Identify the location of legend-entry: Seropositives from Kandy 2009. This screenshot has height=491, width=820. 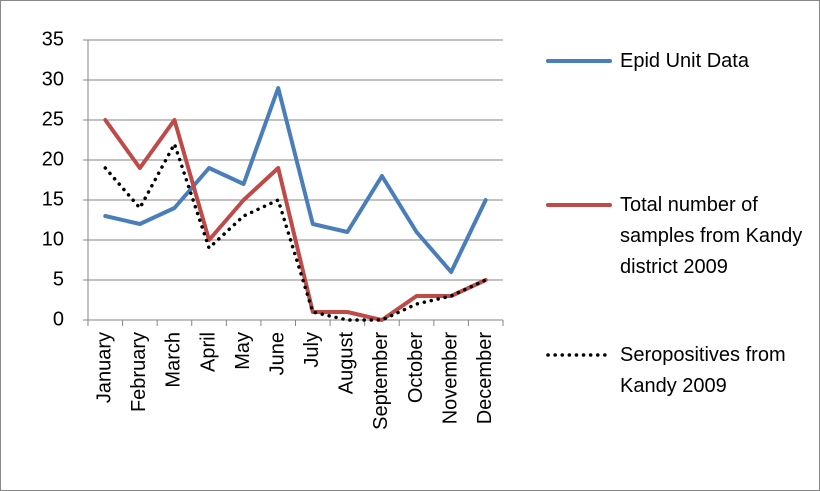
(703, 370).